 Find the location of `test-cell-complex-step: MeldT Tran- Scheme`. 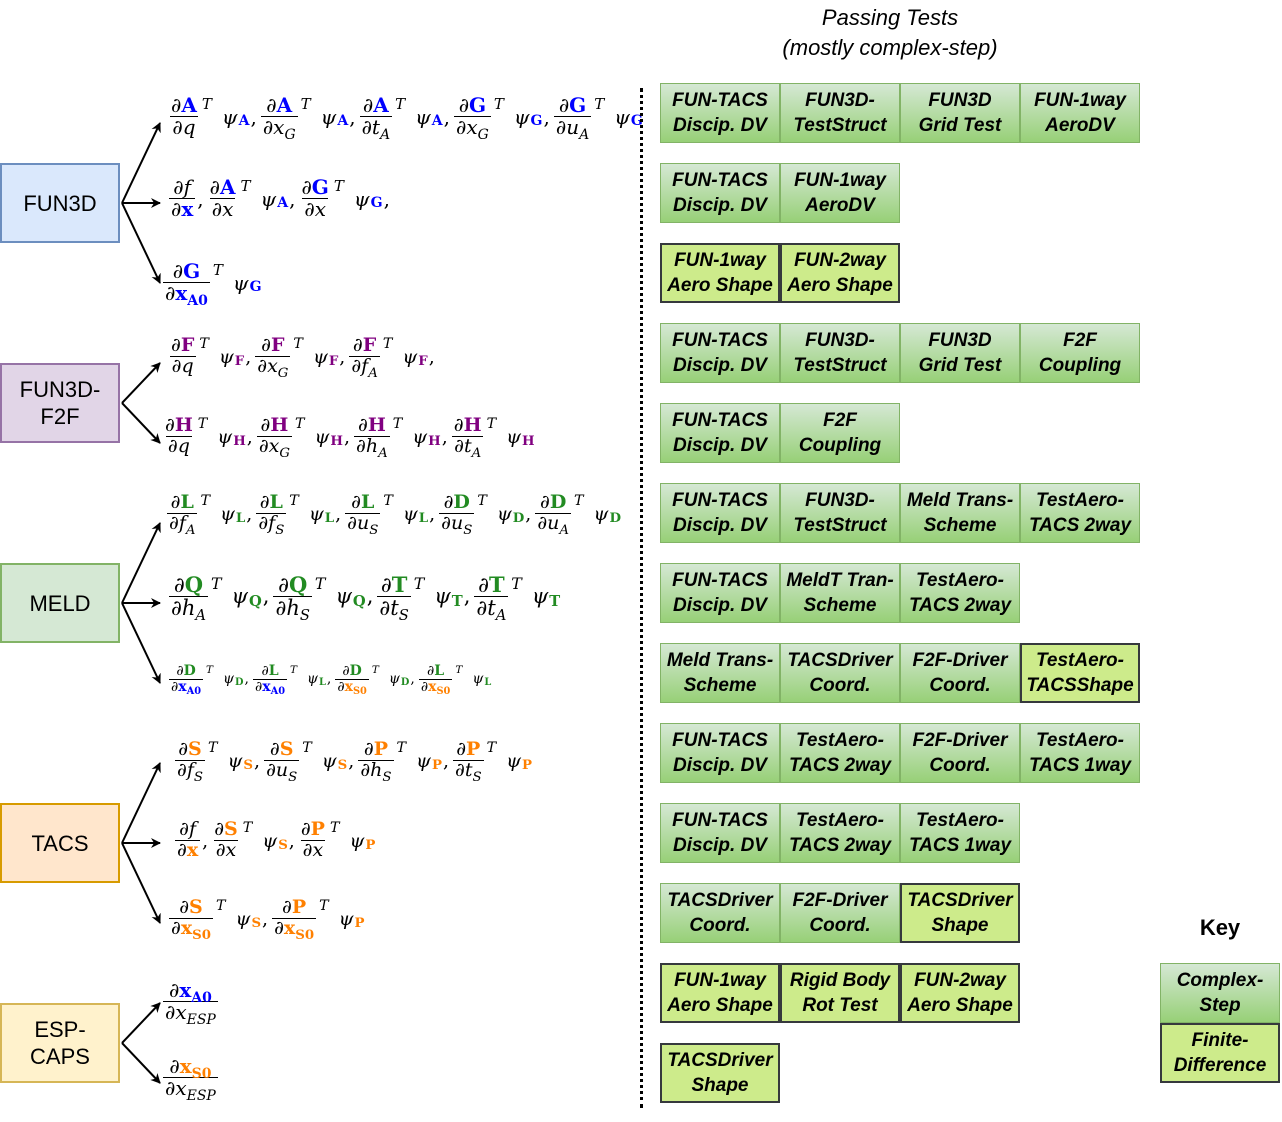

test-cell-complex-step: MeldT Tran- Scheme is located at coordinates (840, 593).